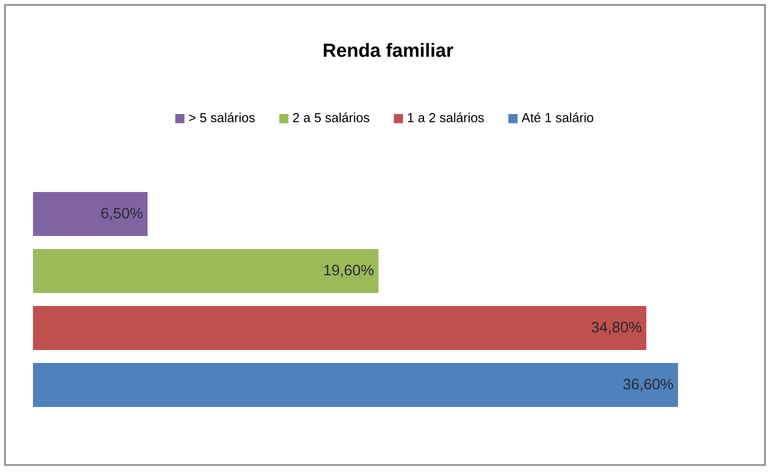 Image resolution: width=779 pixels, height=475 pixels. I want to click on legend-label: > 5 salários, so click(222, 117).